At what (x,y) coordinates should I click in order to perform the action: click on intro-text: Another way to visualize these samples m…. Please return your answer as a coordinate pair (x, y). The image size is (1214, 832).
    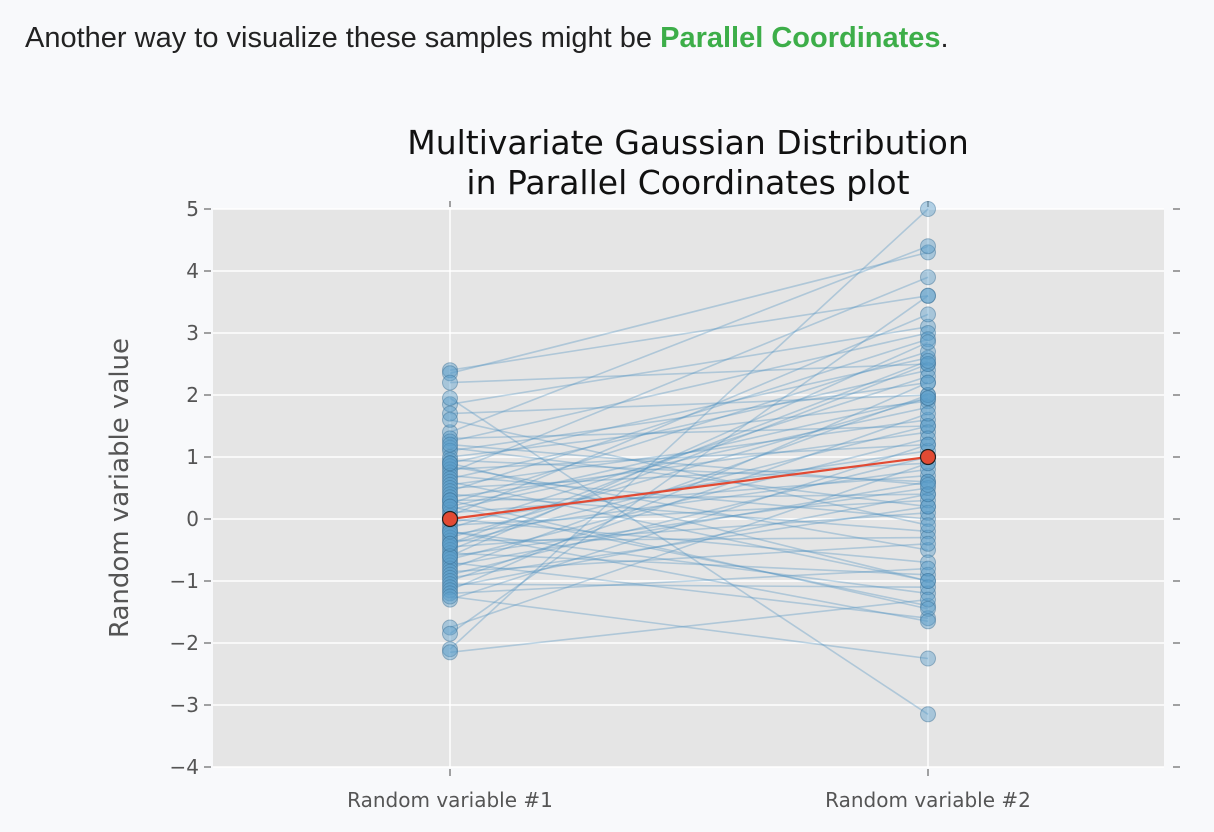
    Looking at the image, I should click on (343, 38).